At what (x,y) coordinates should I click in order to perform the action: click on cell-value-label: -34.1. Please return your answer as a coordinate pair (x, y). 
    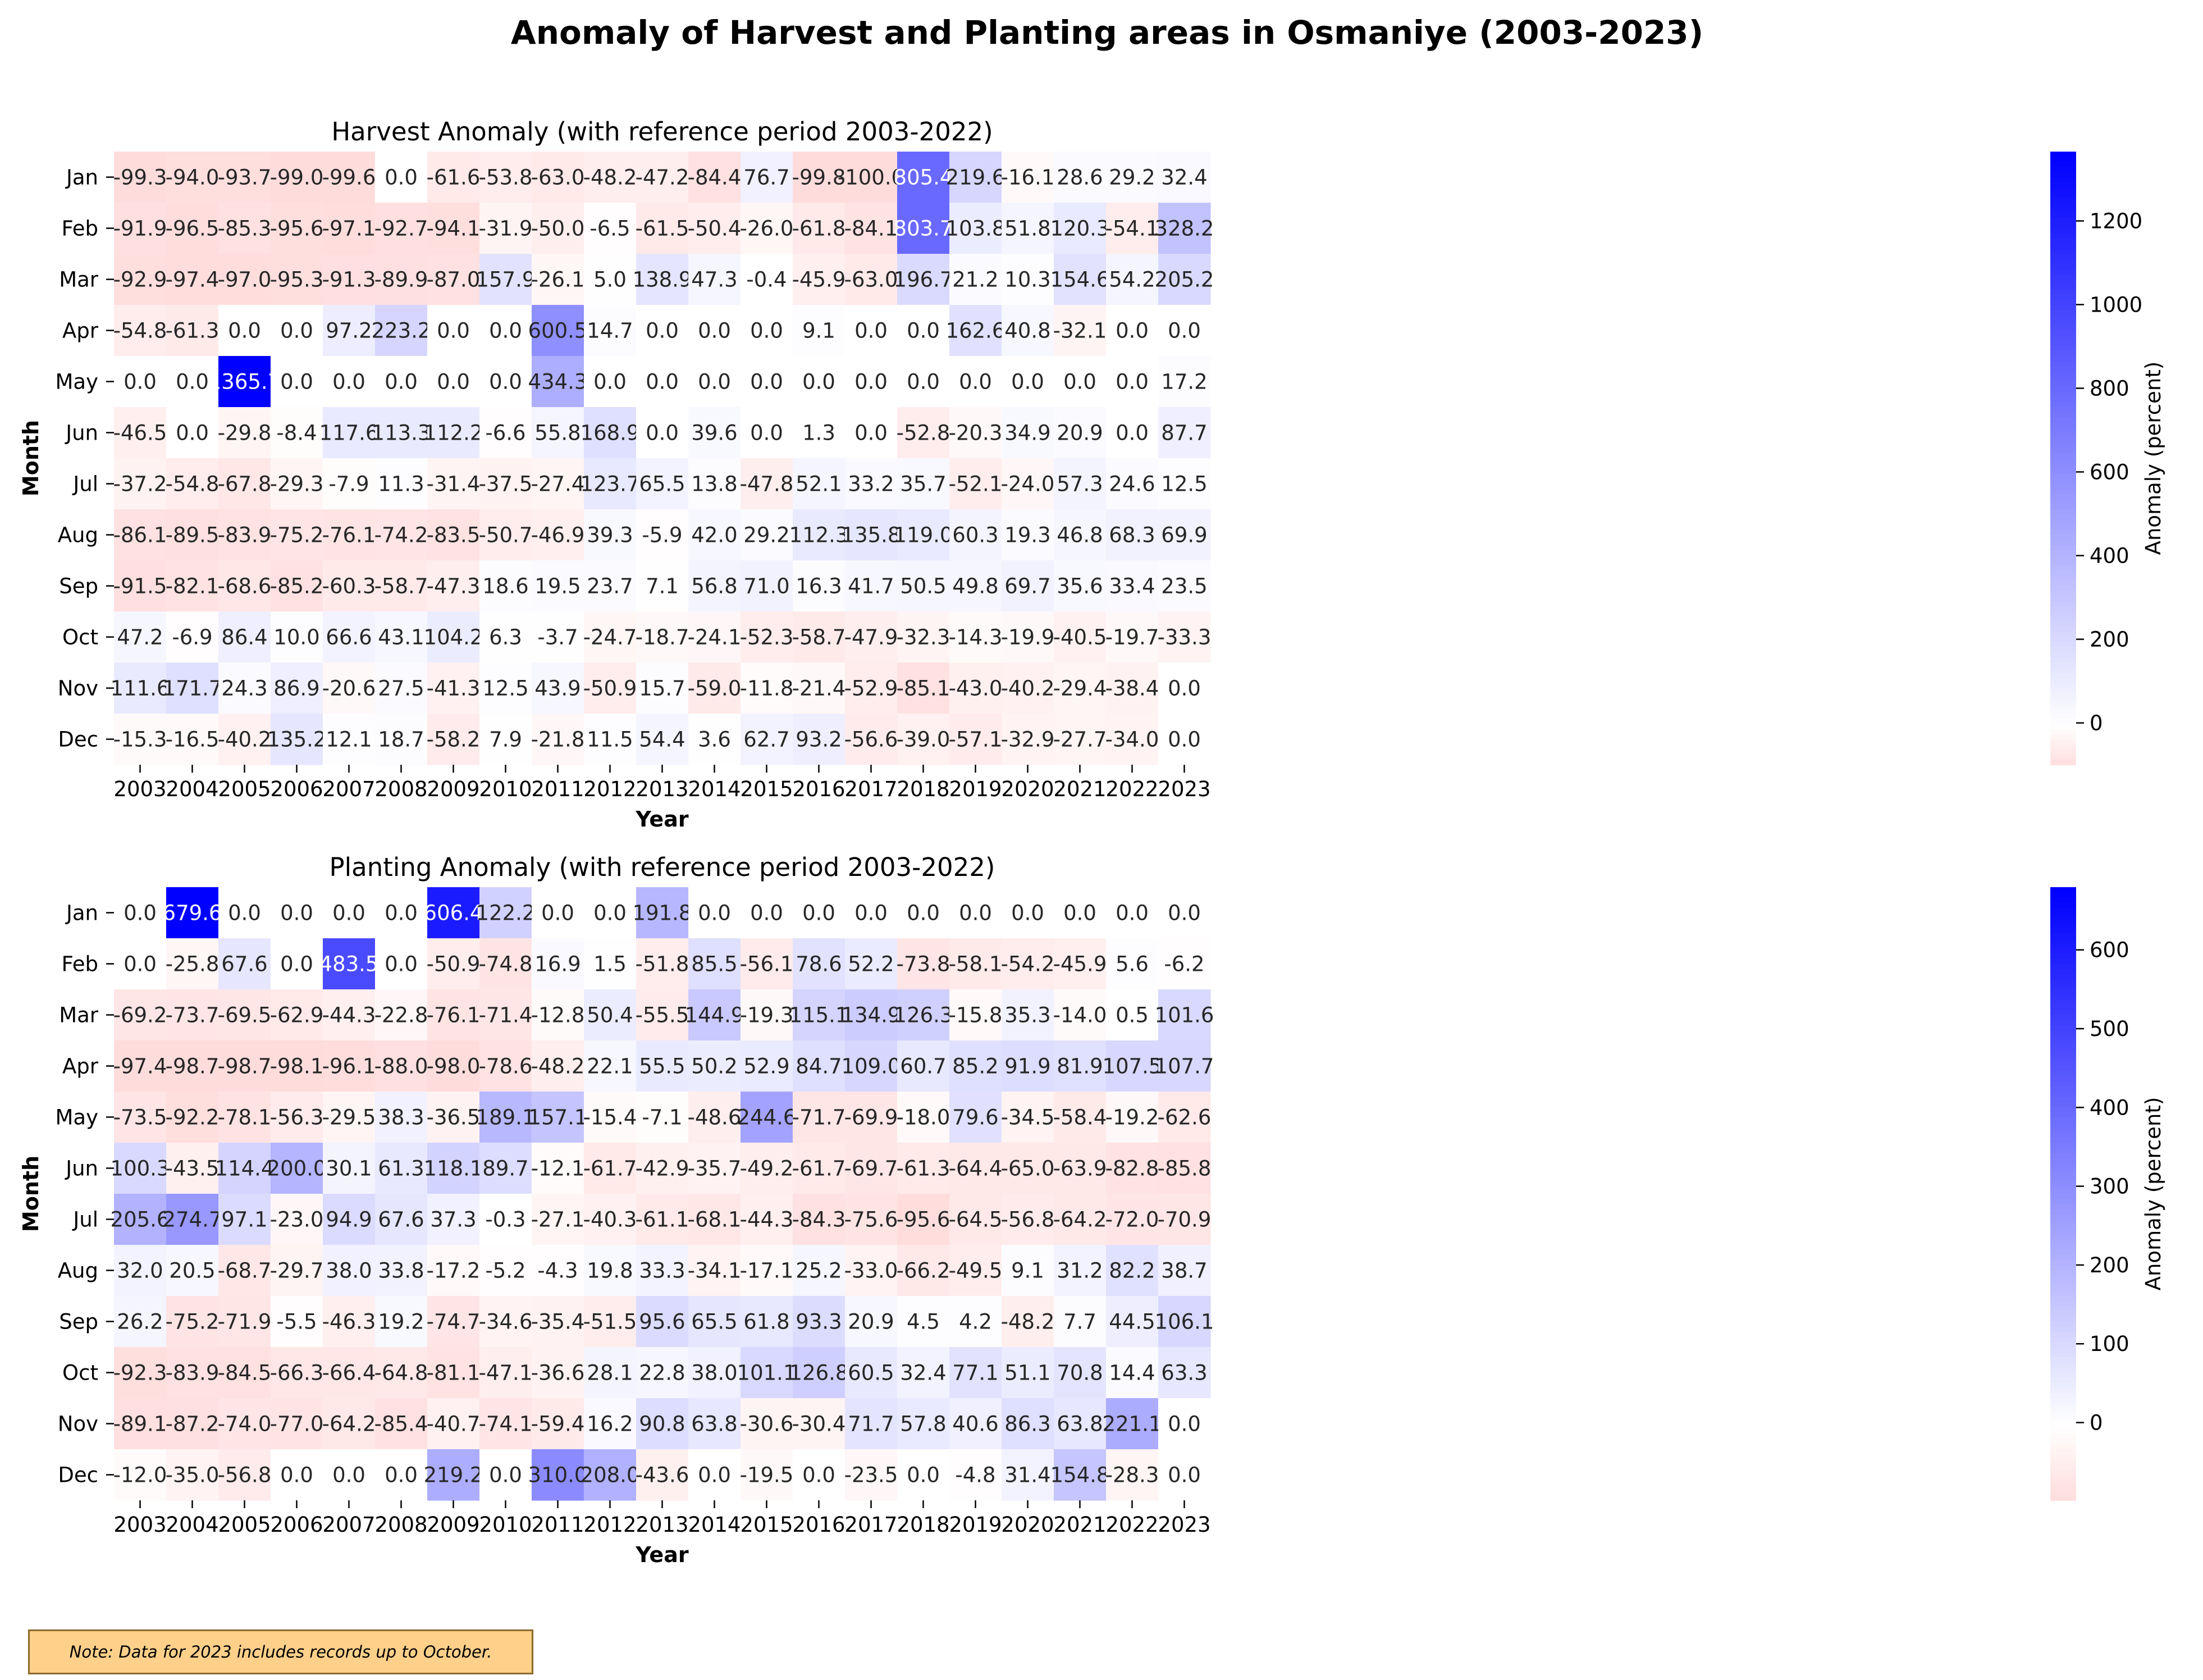
    Looking at the image, I should click on (715, 1271).